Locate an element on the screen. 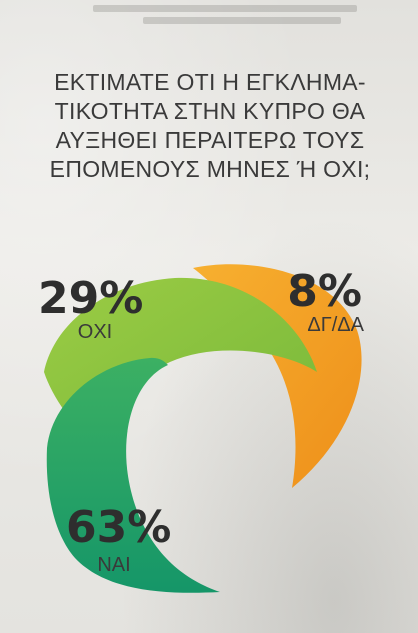 Image resolution: width=418 pixels, height=633 pixels. slice-dg-da is located at coordinates (277, 376).